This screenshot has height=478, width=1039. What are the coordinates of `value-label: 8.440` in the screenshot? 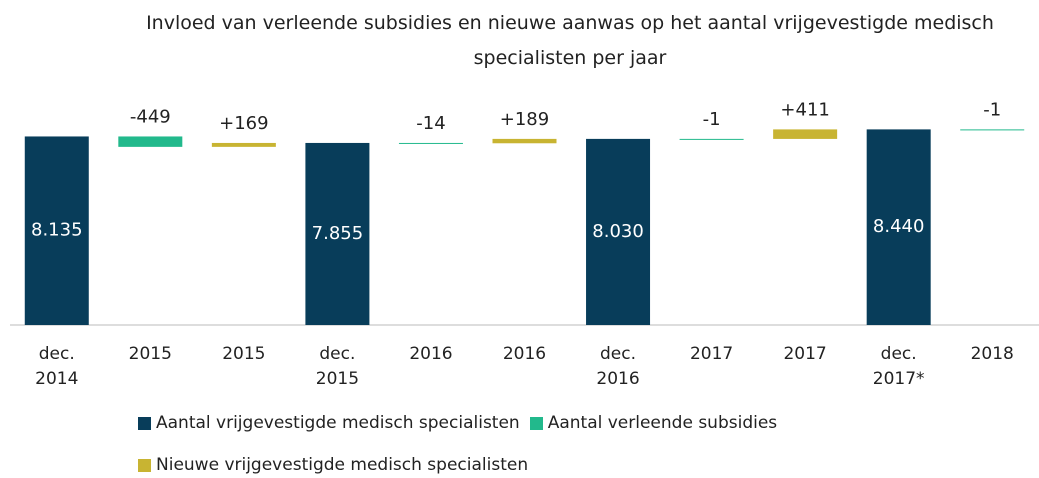 It's located at (899, 226).